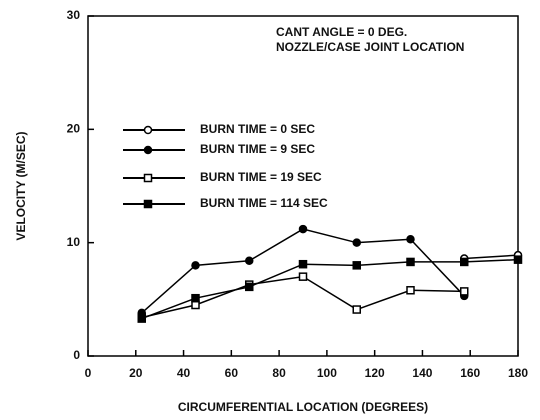 The height and width of the screenshot is (420, 540). I want to click on y-tick-label: 30, so click(74, 15).